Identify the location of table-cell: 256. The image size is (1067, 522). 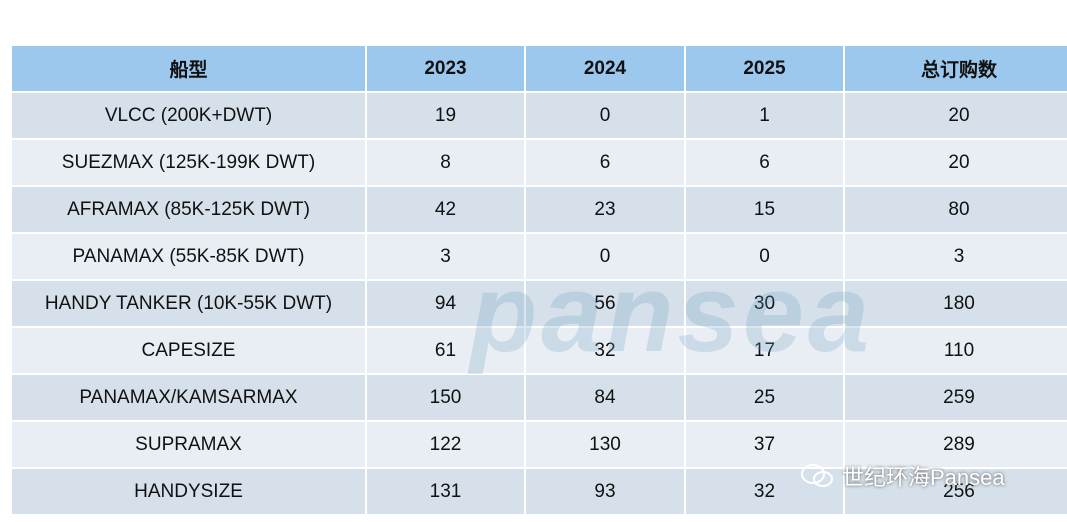
(955, 491).